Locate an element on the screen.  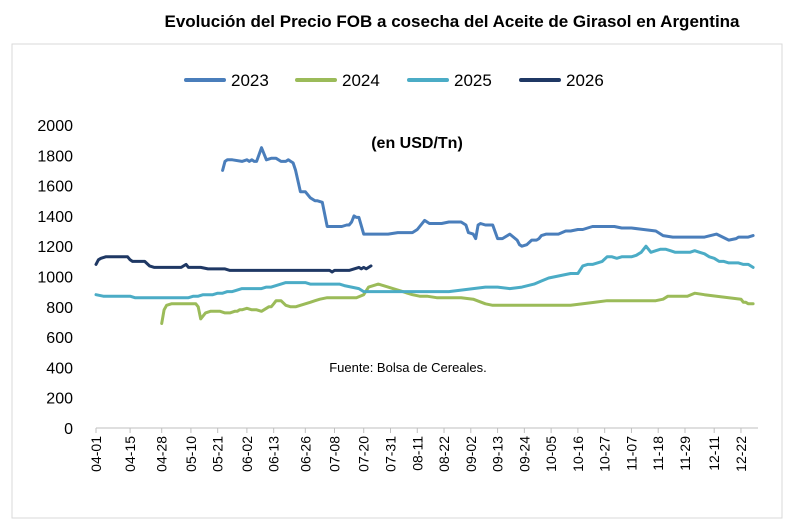
x-tick-label: 05-21 is located at coordinates (218, 454).